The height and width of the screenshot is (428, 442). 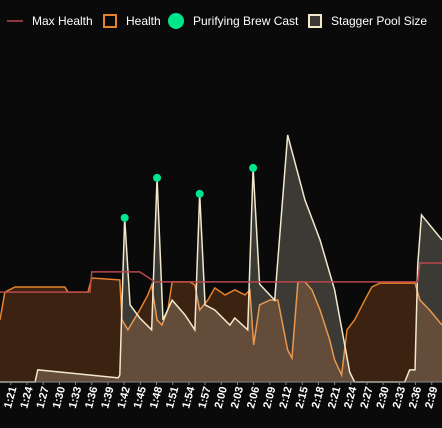 What do you see at coordinates (124, 397) in the screenshot?
I see `x-tick-label: 1:42` at bounding box center [124, 397].